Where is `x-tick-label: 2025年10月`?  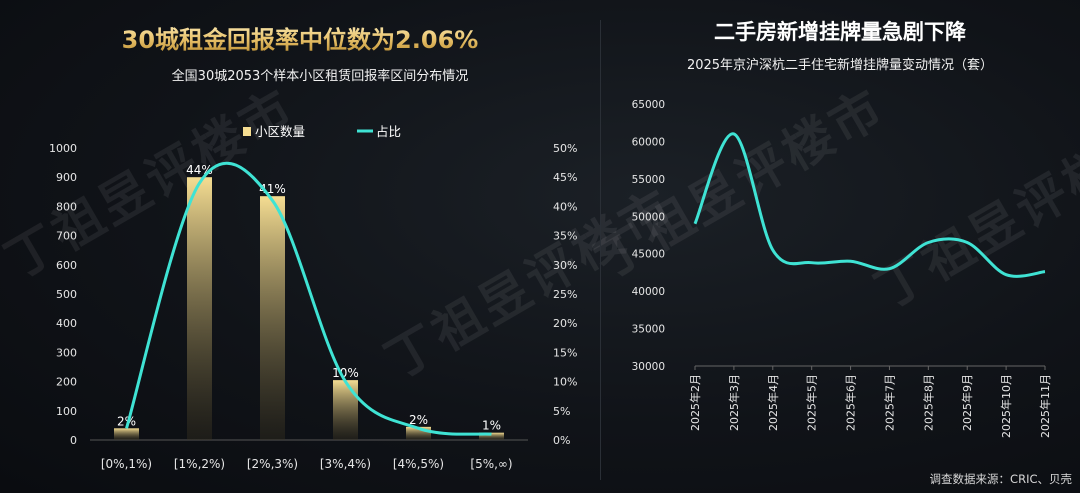 x-tick-label: 2025年10月 is located at coordinates (1006, 406).